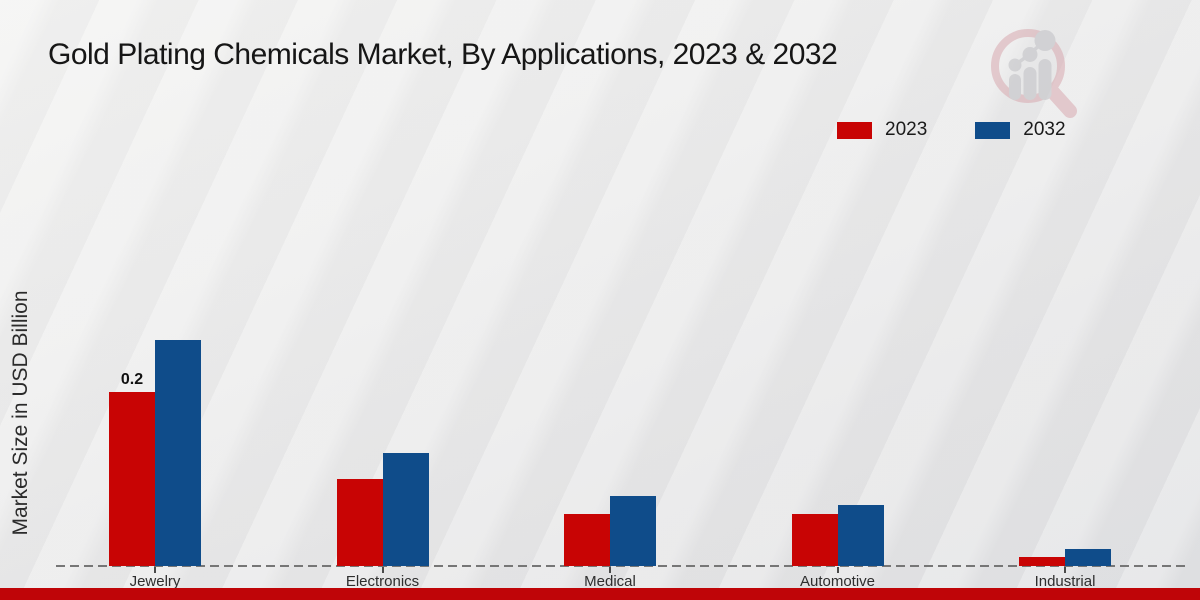 The image size is (1200, 600). Describe the element at coordinates (132, 379) in the screenshot. I see `bar-value-label: 0.2` at that location.